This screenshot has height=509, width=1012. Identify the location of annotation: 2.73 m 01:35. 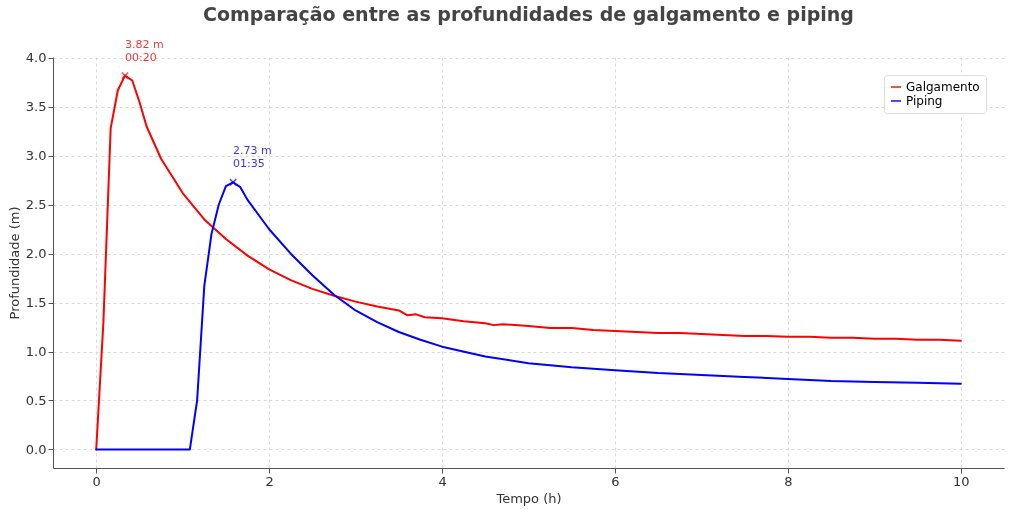
(252, 157).